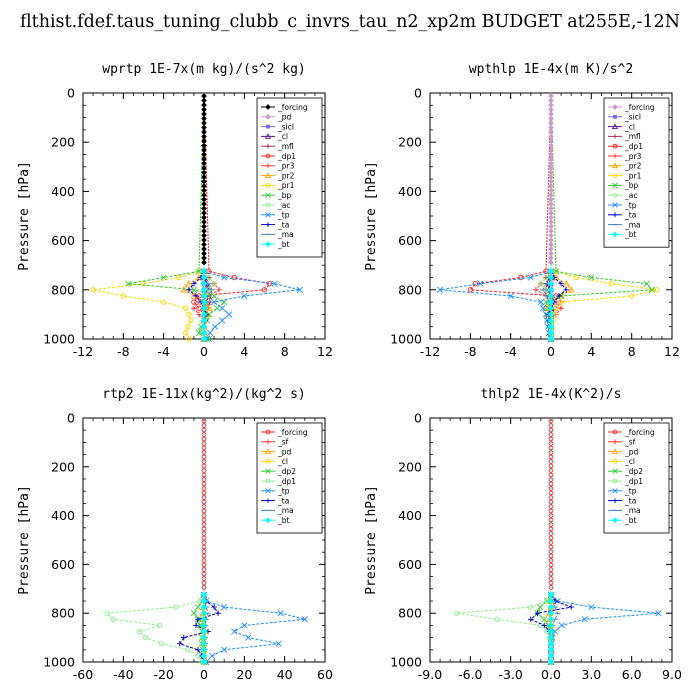  Describe the element at coordinates (551, 351) in the screenshot. I see `x-tick-label: 0` at that location.